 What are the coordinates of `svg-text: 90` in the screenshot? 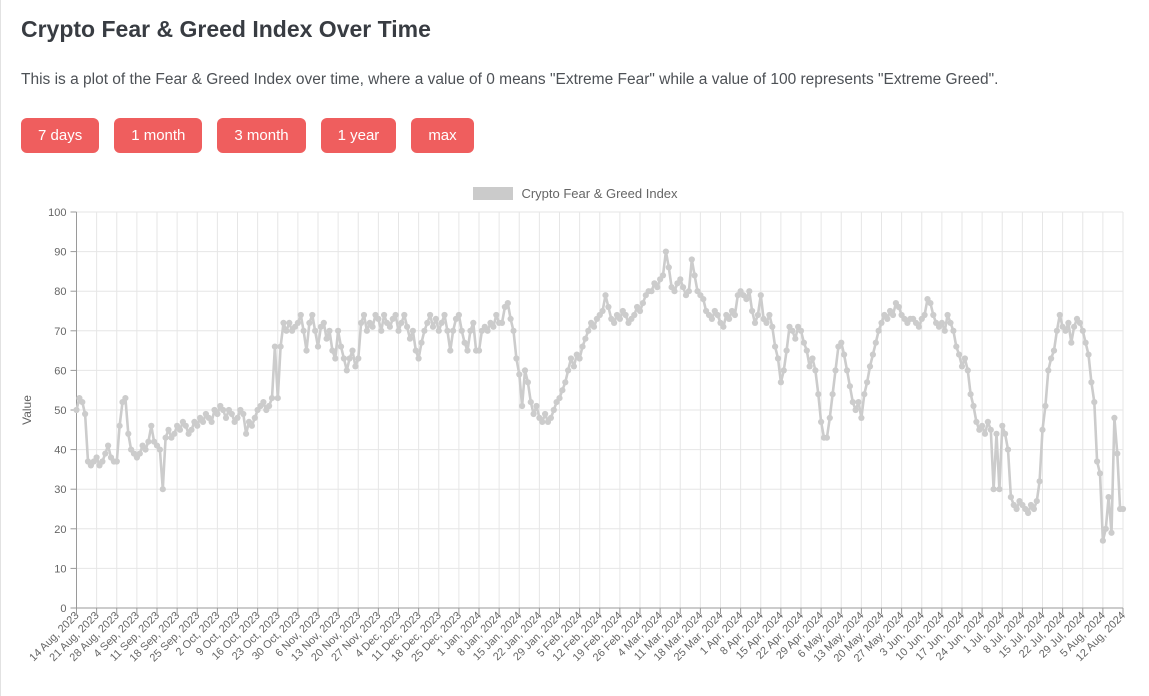 It's located at (60, 253).